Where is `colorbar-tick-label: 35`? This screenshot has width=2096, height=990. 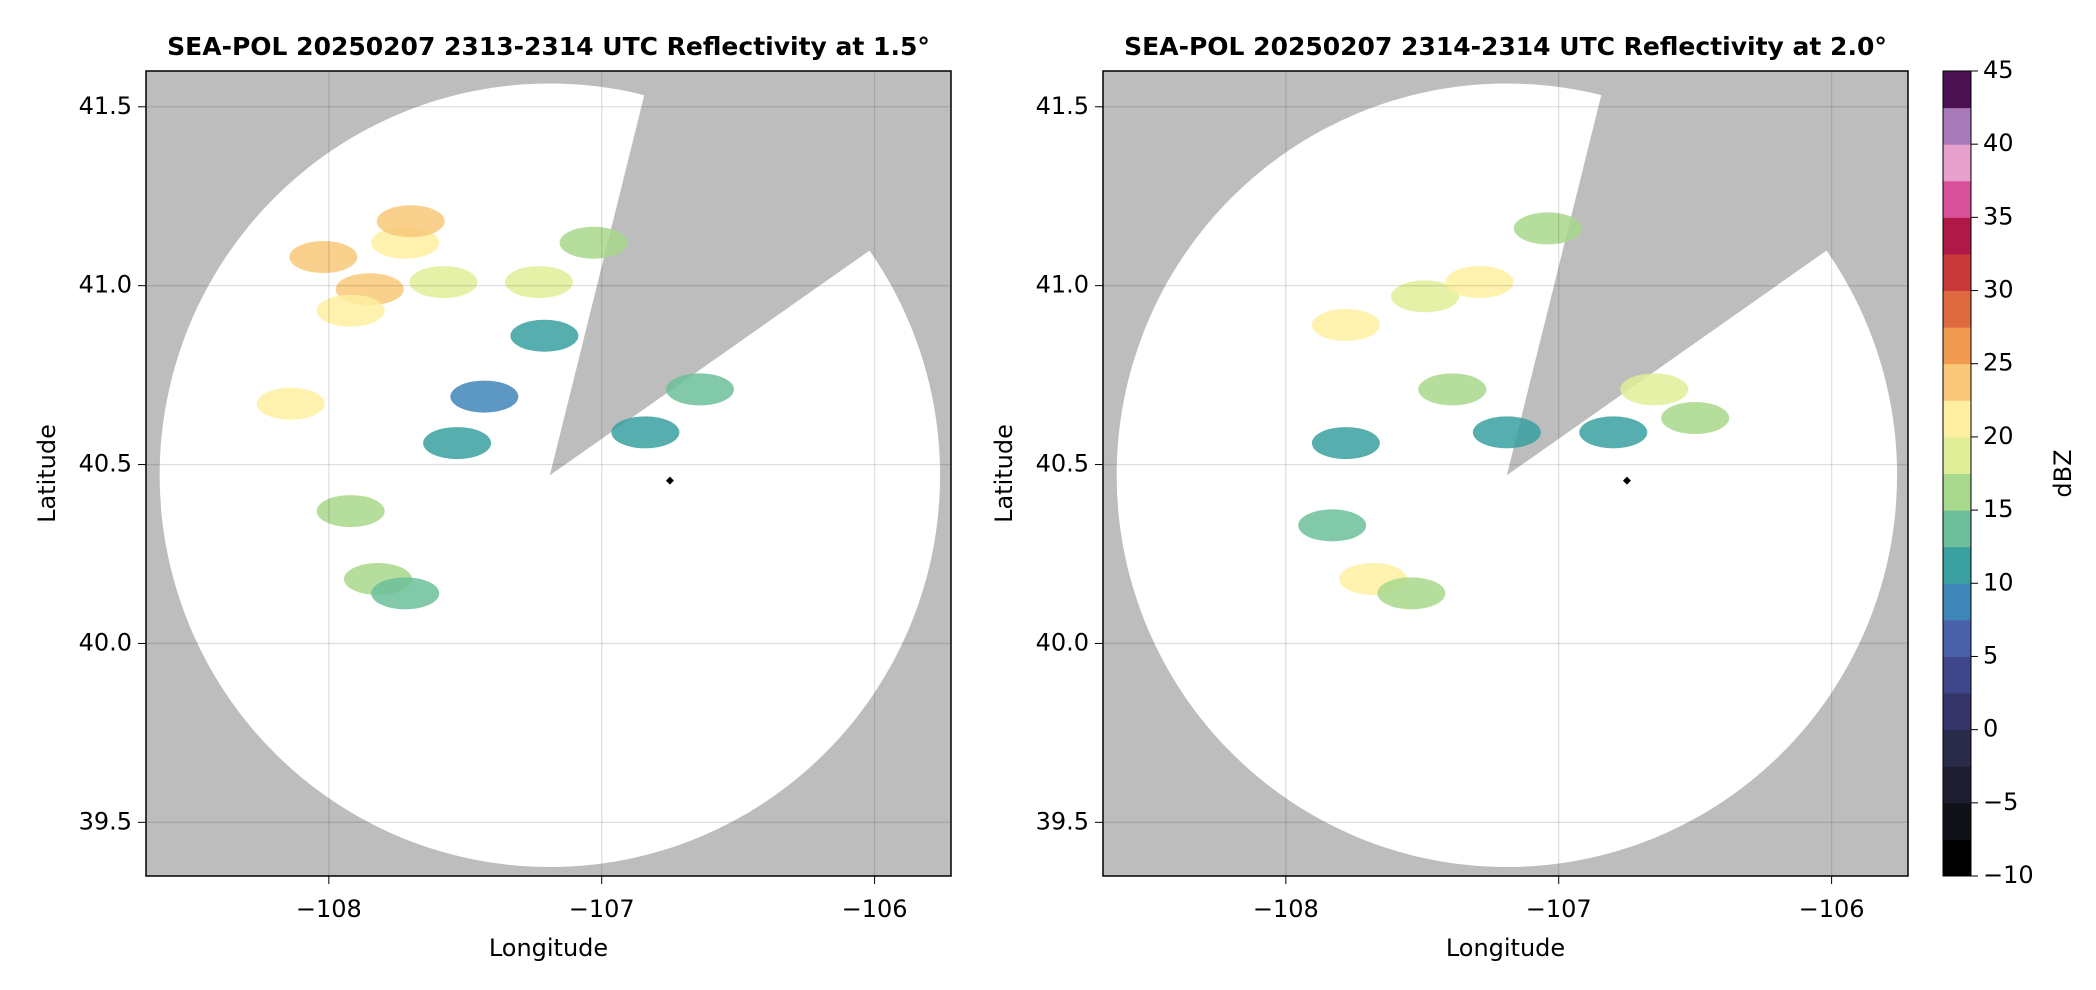
colorbar-tick-label: 35 is located at coordinates (1998, 216).